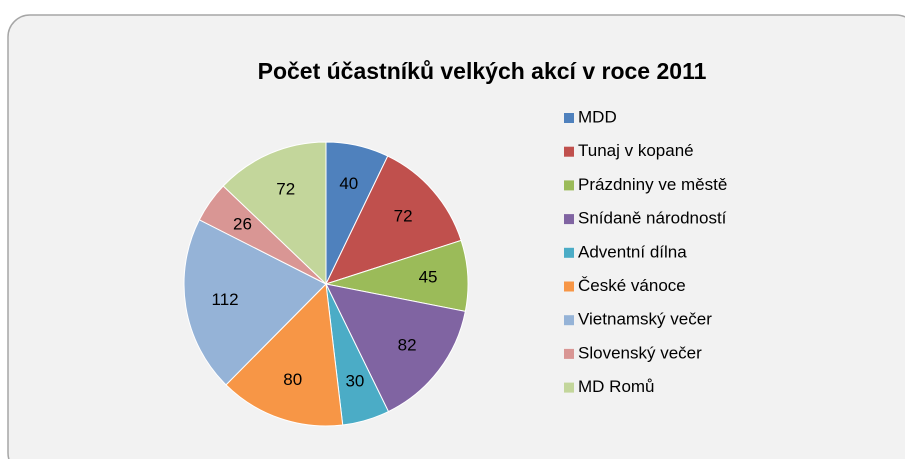 Image resolution: width=905 pixels, height=459 pixels. I want to click on legend-label: MDD, so click(597, 116).